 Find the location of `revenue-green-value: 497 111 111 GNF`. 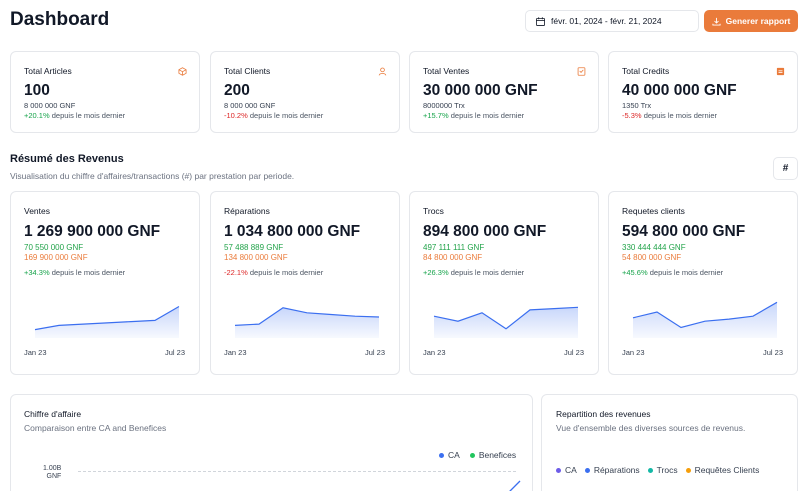

revenue-green-value: 497 111 111 GNF is located at coordinates (454, 247).